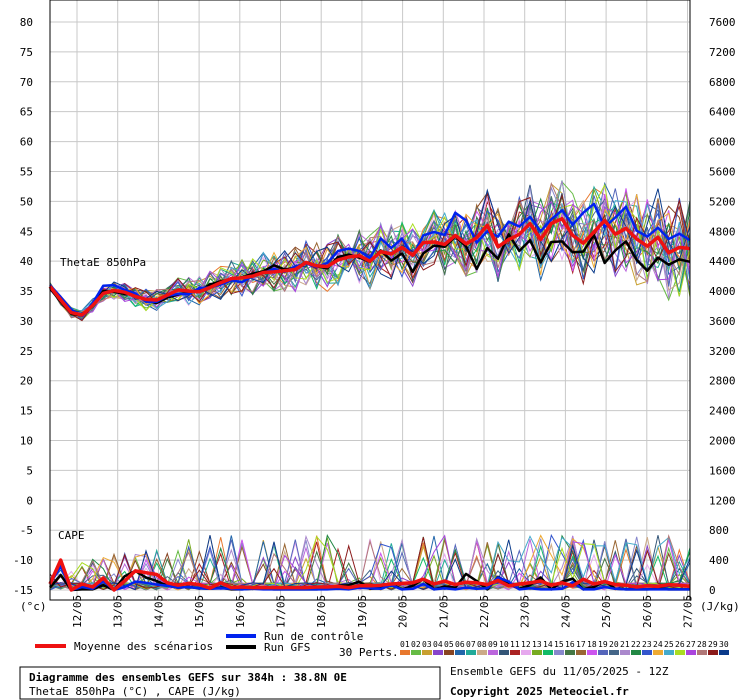 This screenshot has width=740, height=700. Describe the element at coordinates (240, 611) in the screenshot. I see `date-tick-label: 16/05` at that location.